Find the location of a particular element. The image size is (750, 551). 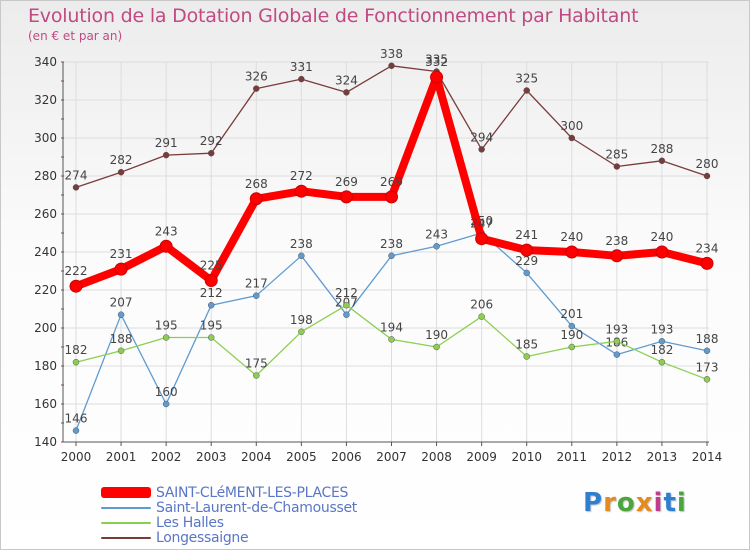

series-0-data-label: 335 is located at coordinates (436, 60).